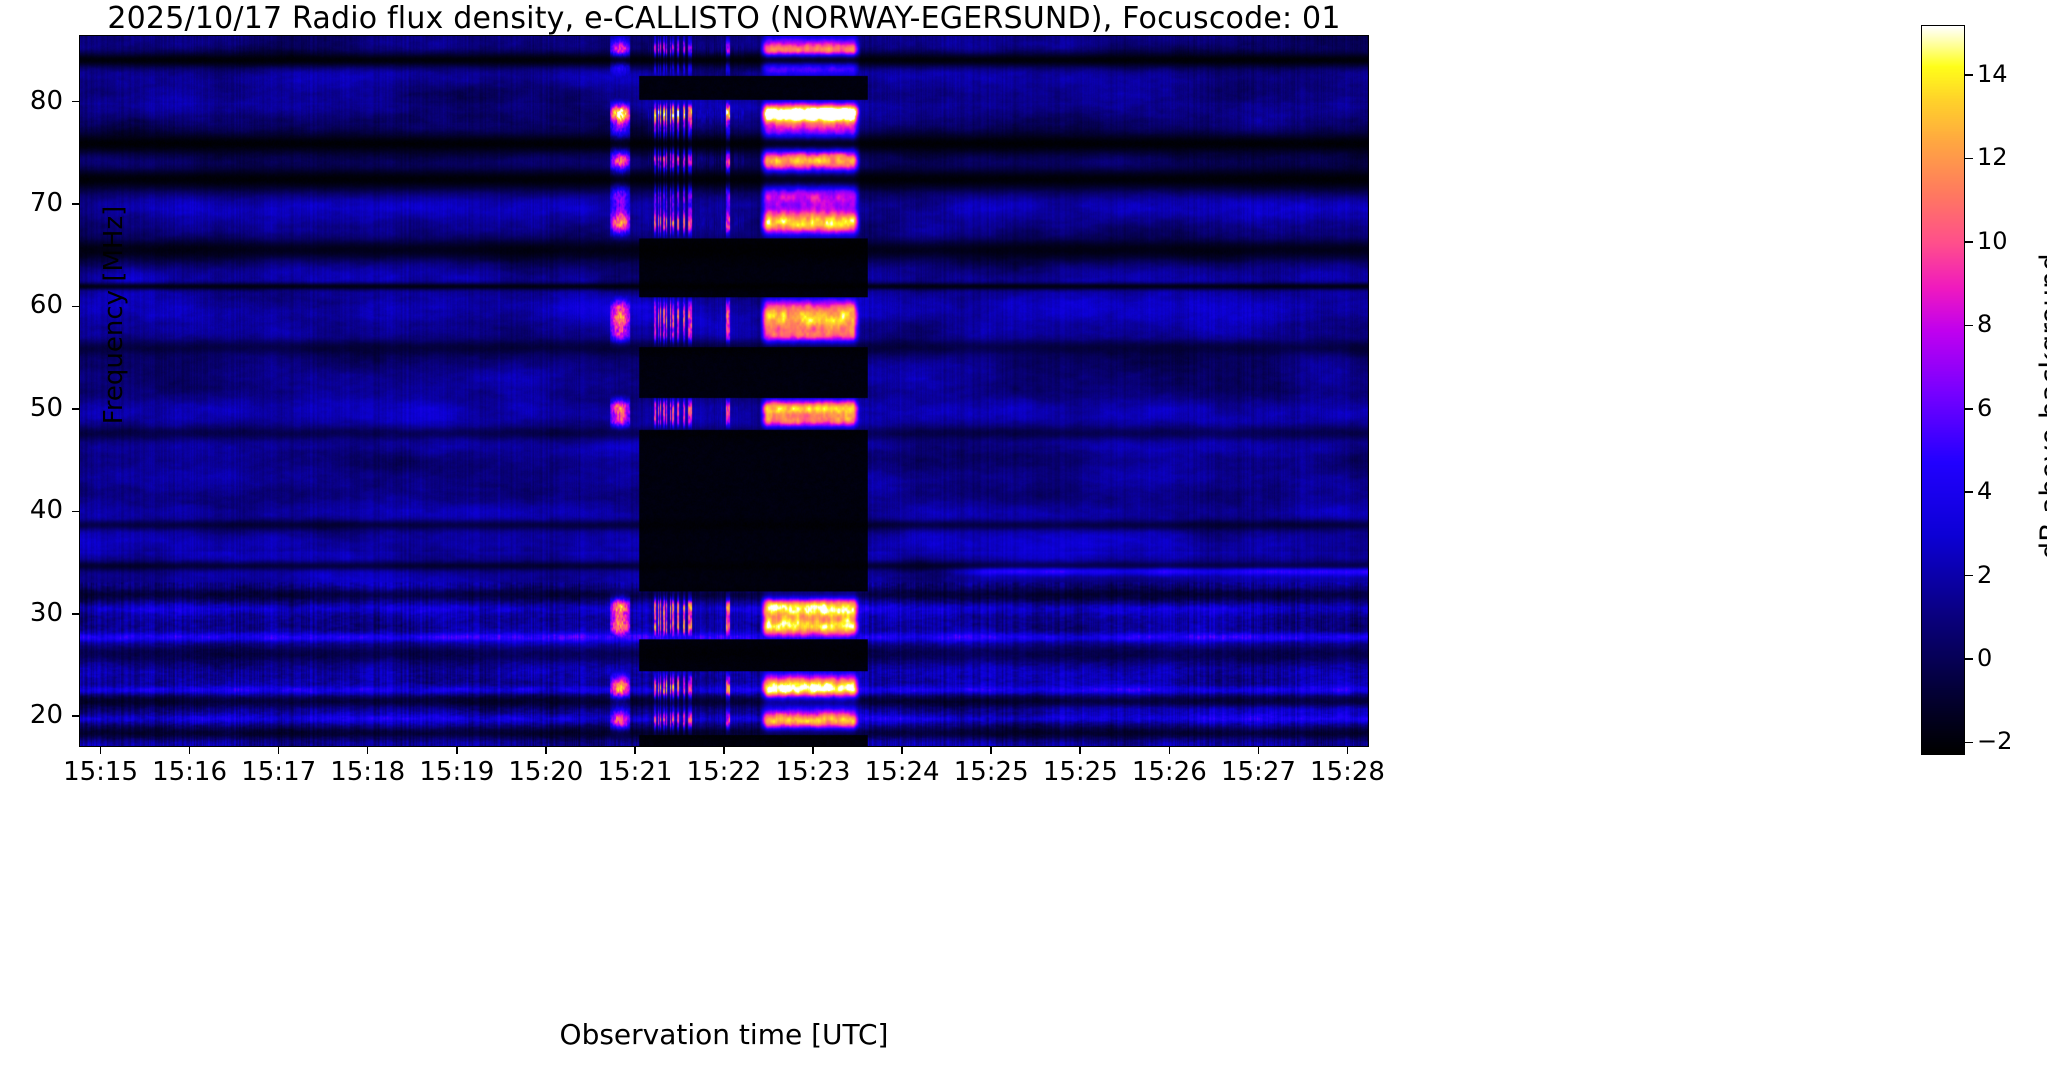  What do you see at coordinates (635, 772) in the screenshot?
I see `x-tick-label: 15:21` at bounding box center [635, 772].